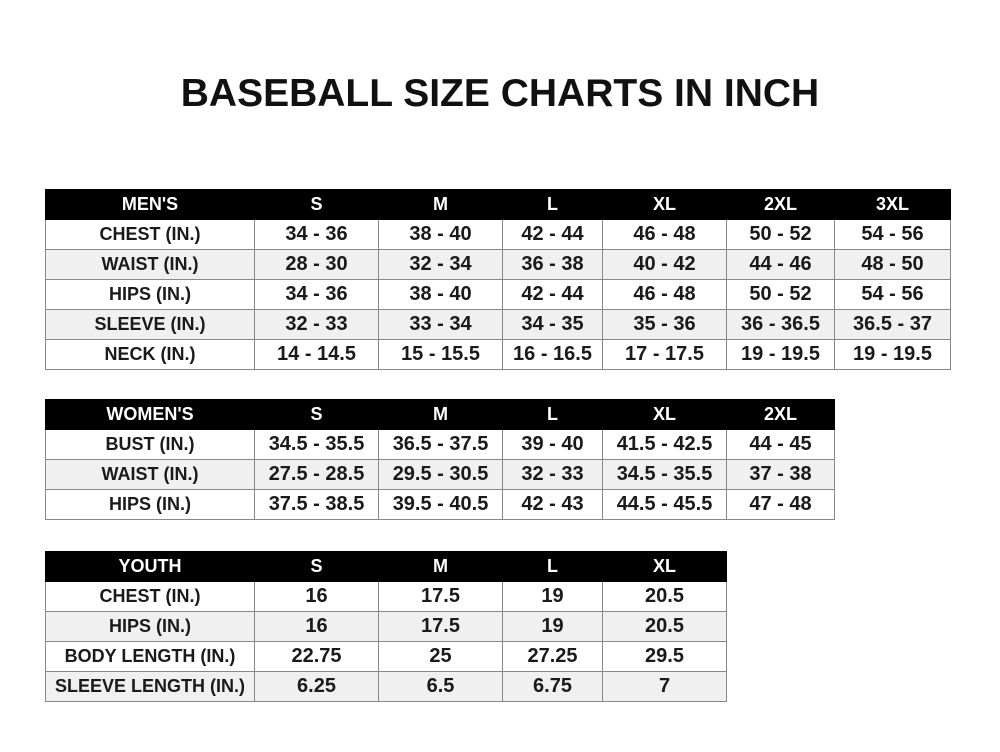  I want to click on measurement-cell: 37.5 - 38.5, so click(316, 504).